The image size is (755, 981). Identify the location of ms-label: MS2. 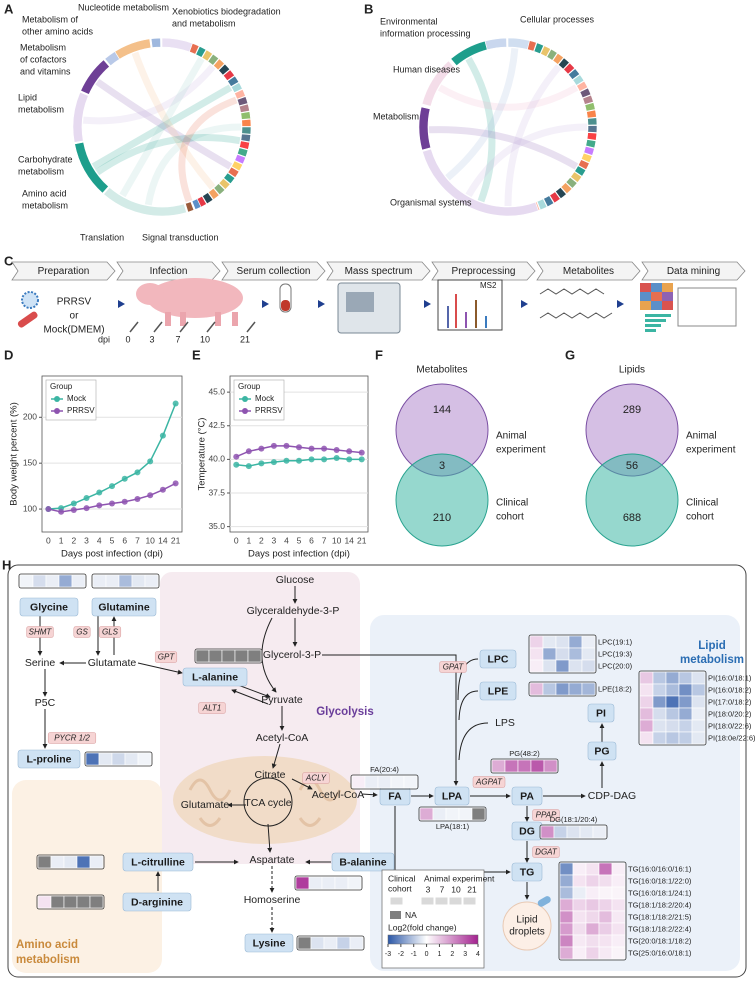
(488, 285).